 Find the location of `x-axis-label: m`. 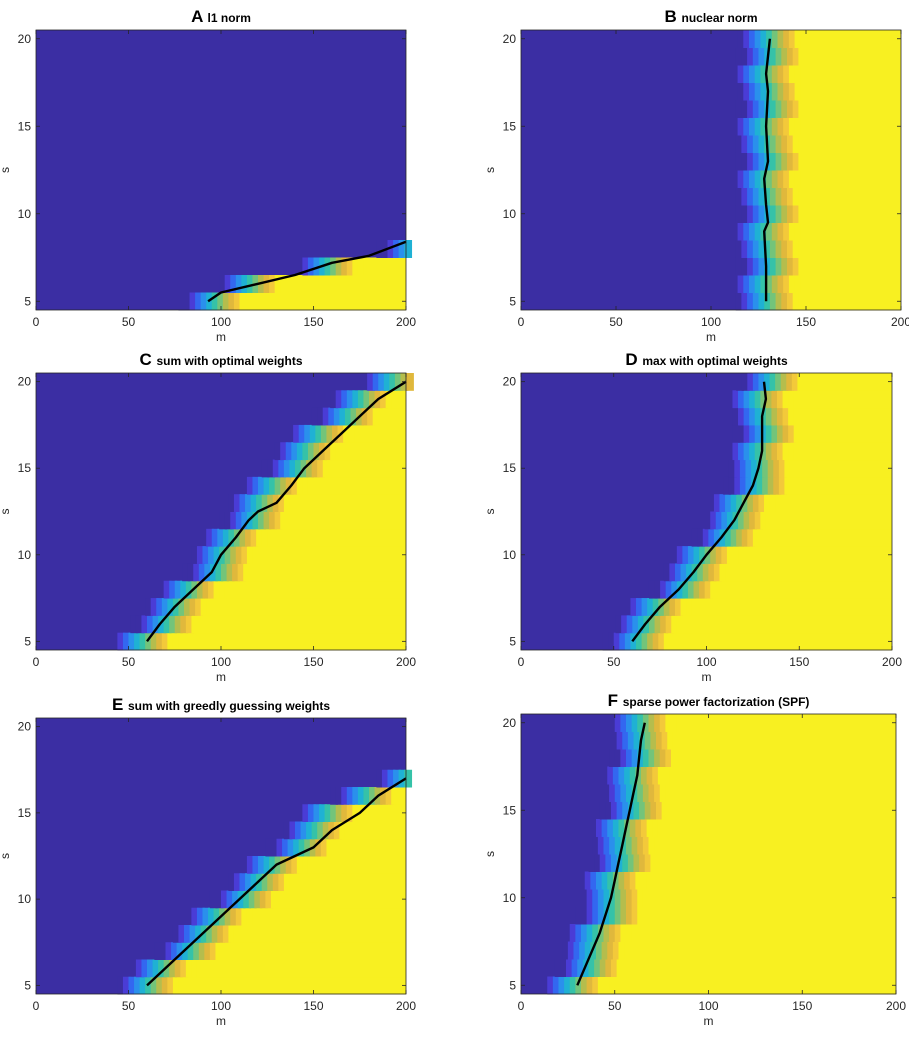

x-axis-label: m is located at coordinates (711, 337).